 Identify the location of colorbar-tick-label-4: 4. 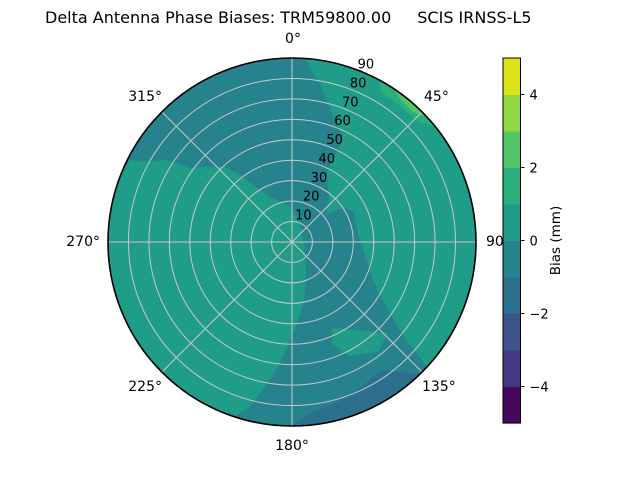
(534, 96).